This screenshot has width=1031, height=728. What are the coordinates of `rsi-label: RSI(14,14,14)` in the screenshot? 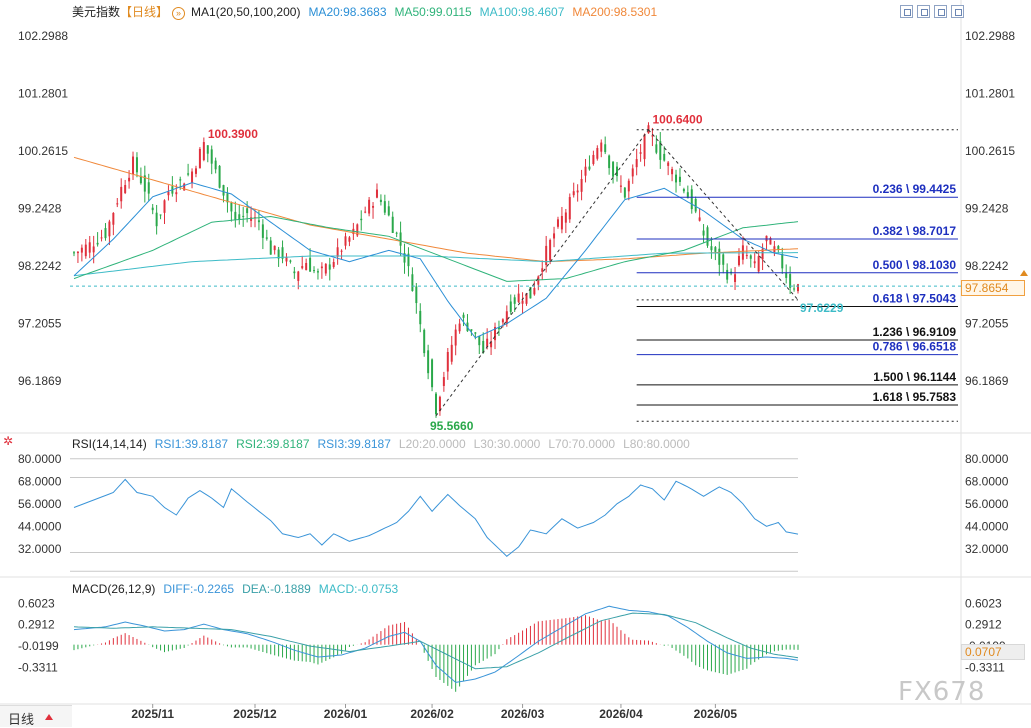 It's located at (109, 444).